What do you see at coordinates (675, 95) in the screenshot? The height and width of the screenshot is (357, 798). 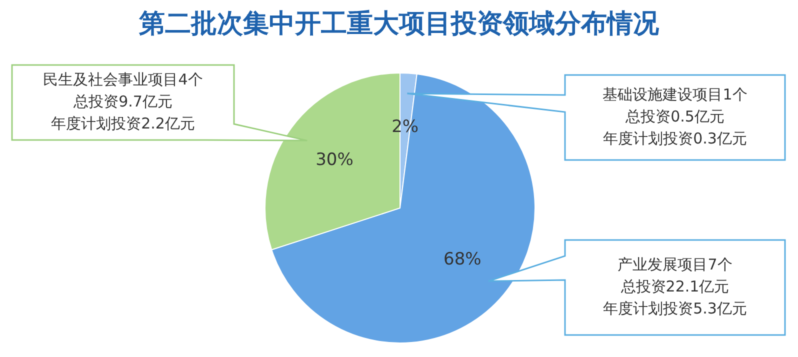 I see `text: 基础设施建设项目1个` at bounding box center [675, 95].